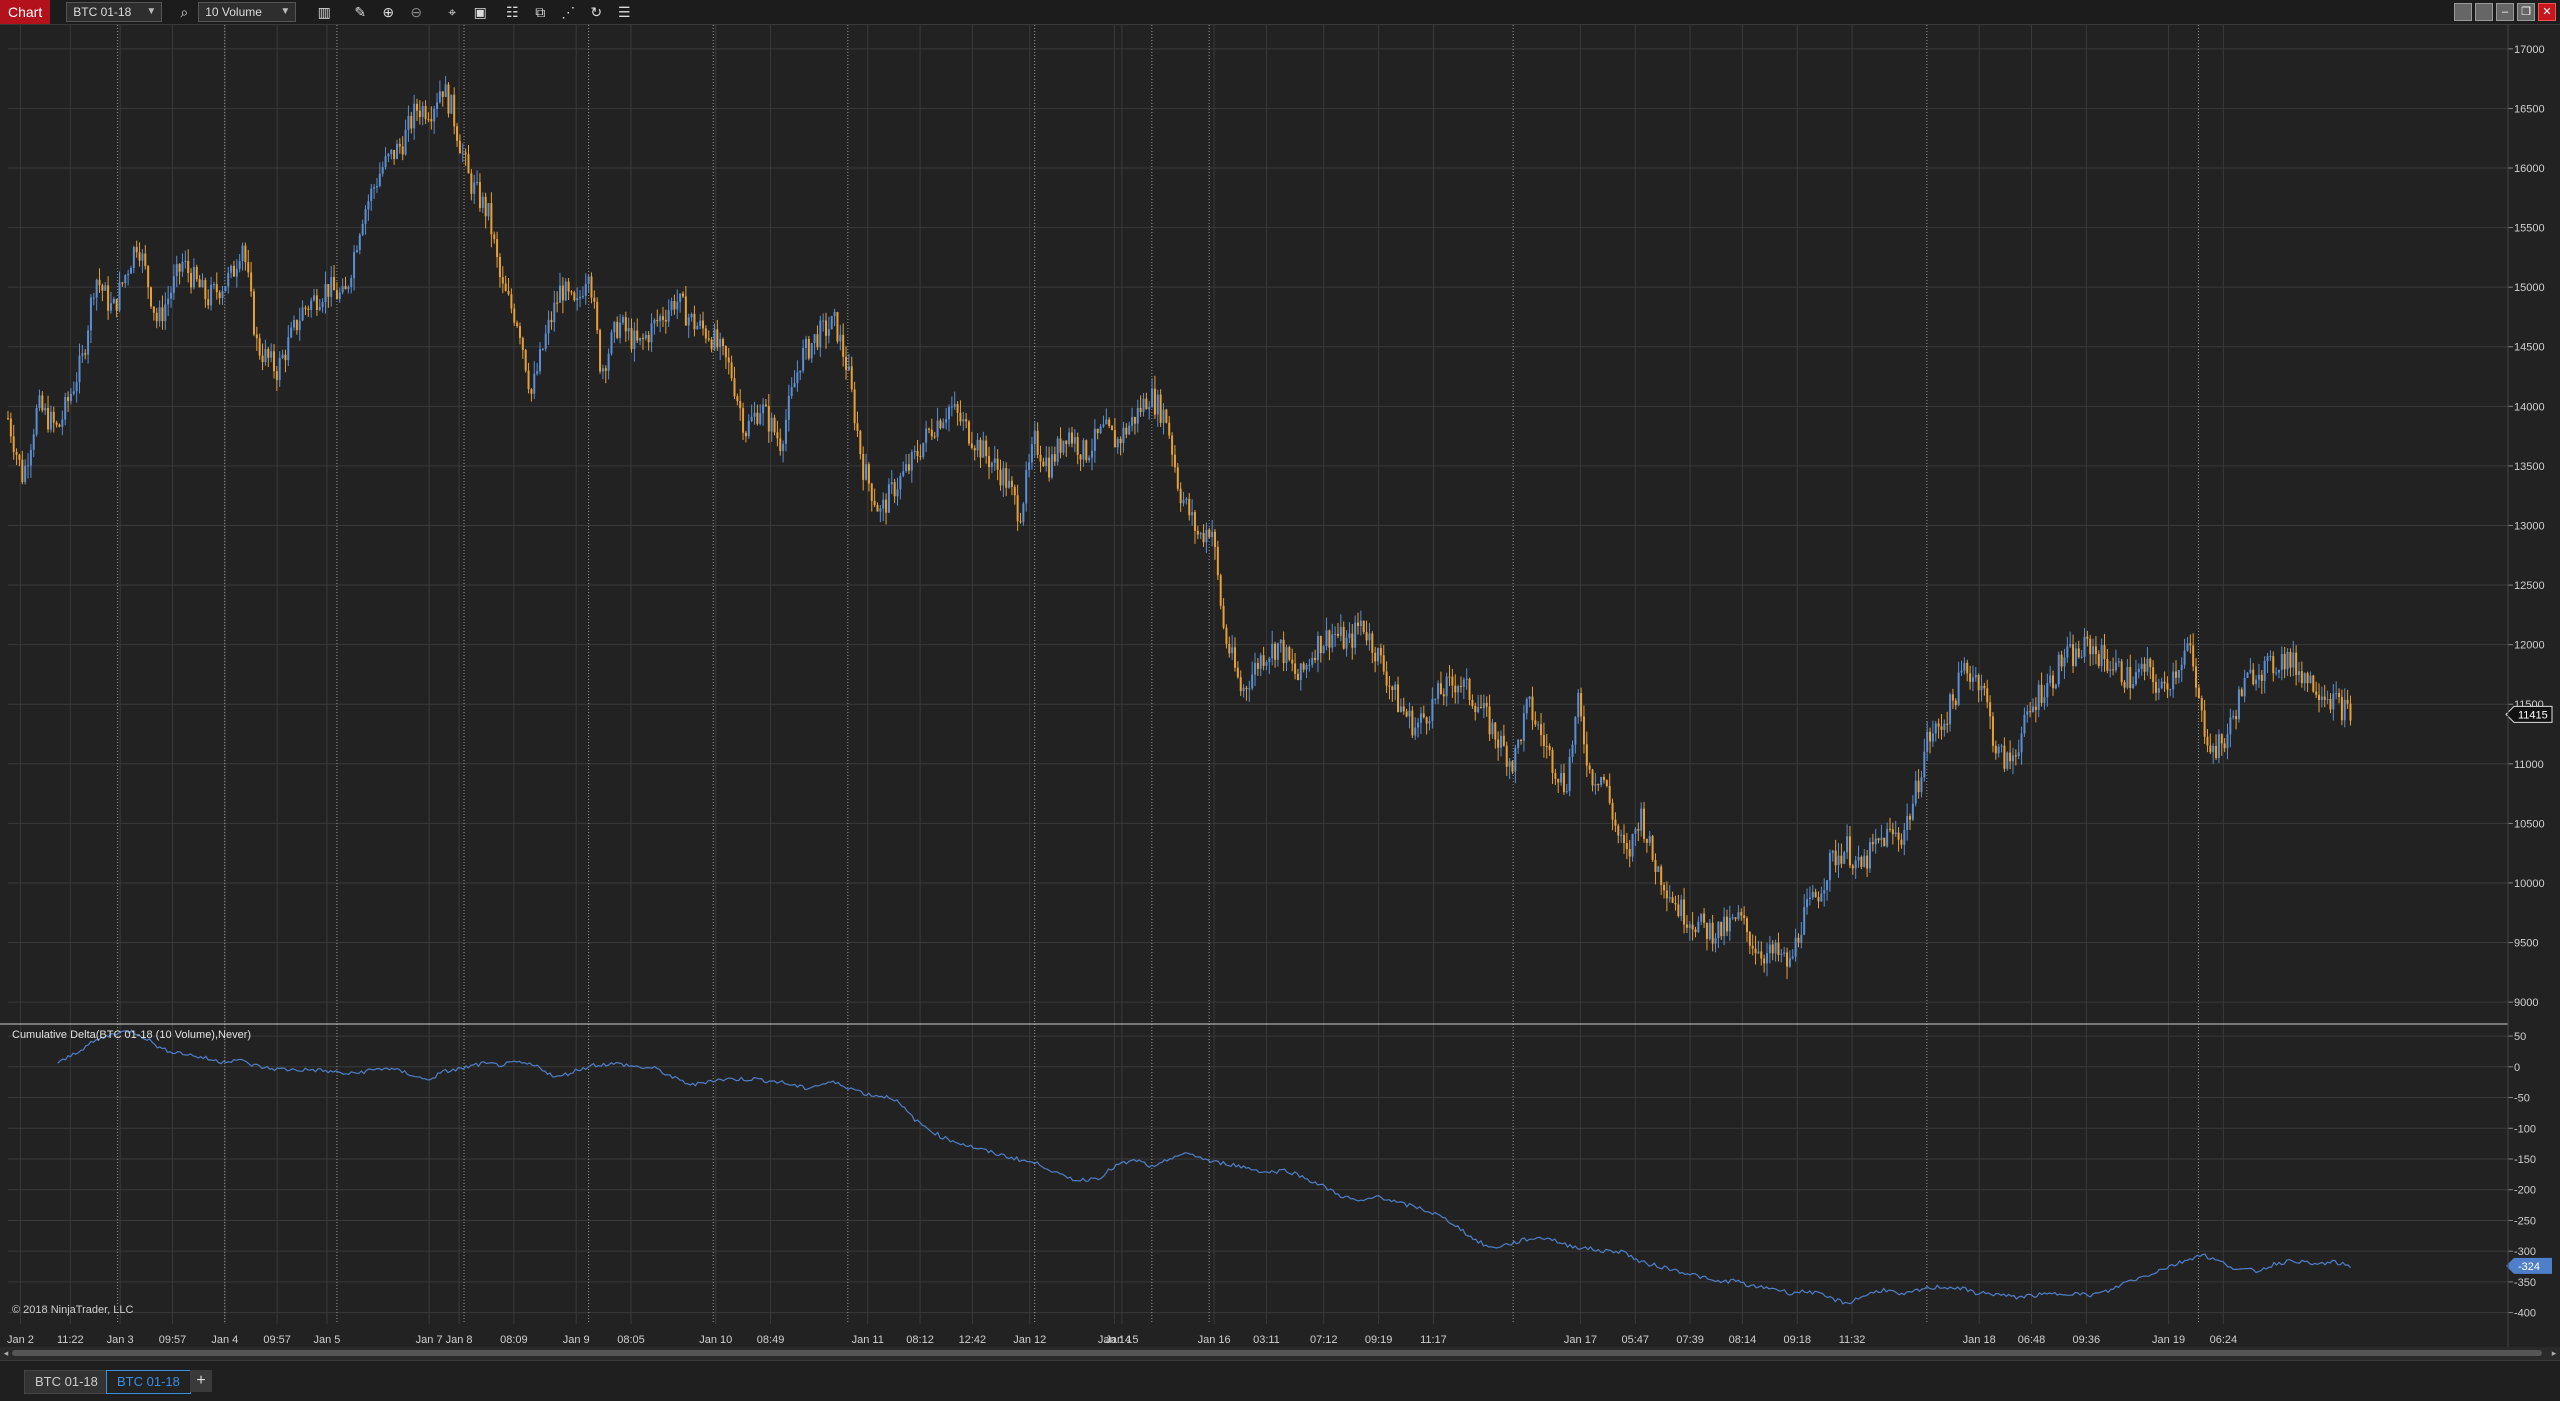  What do you see at coordinates (2484, 12) in the screenshot?
I see `tile2-icon` at bounding box center [2484, 12].